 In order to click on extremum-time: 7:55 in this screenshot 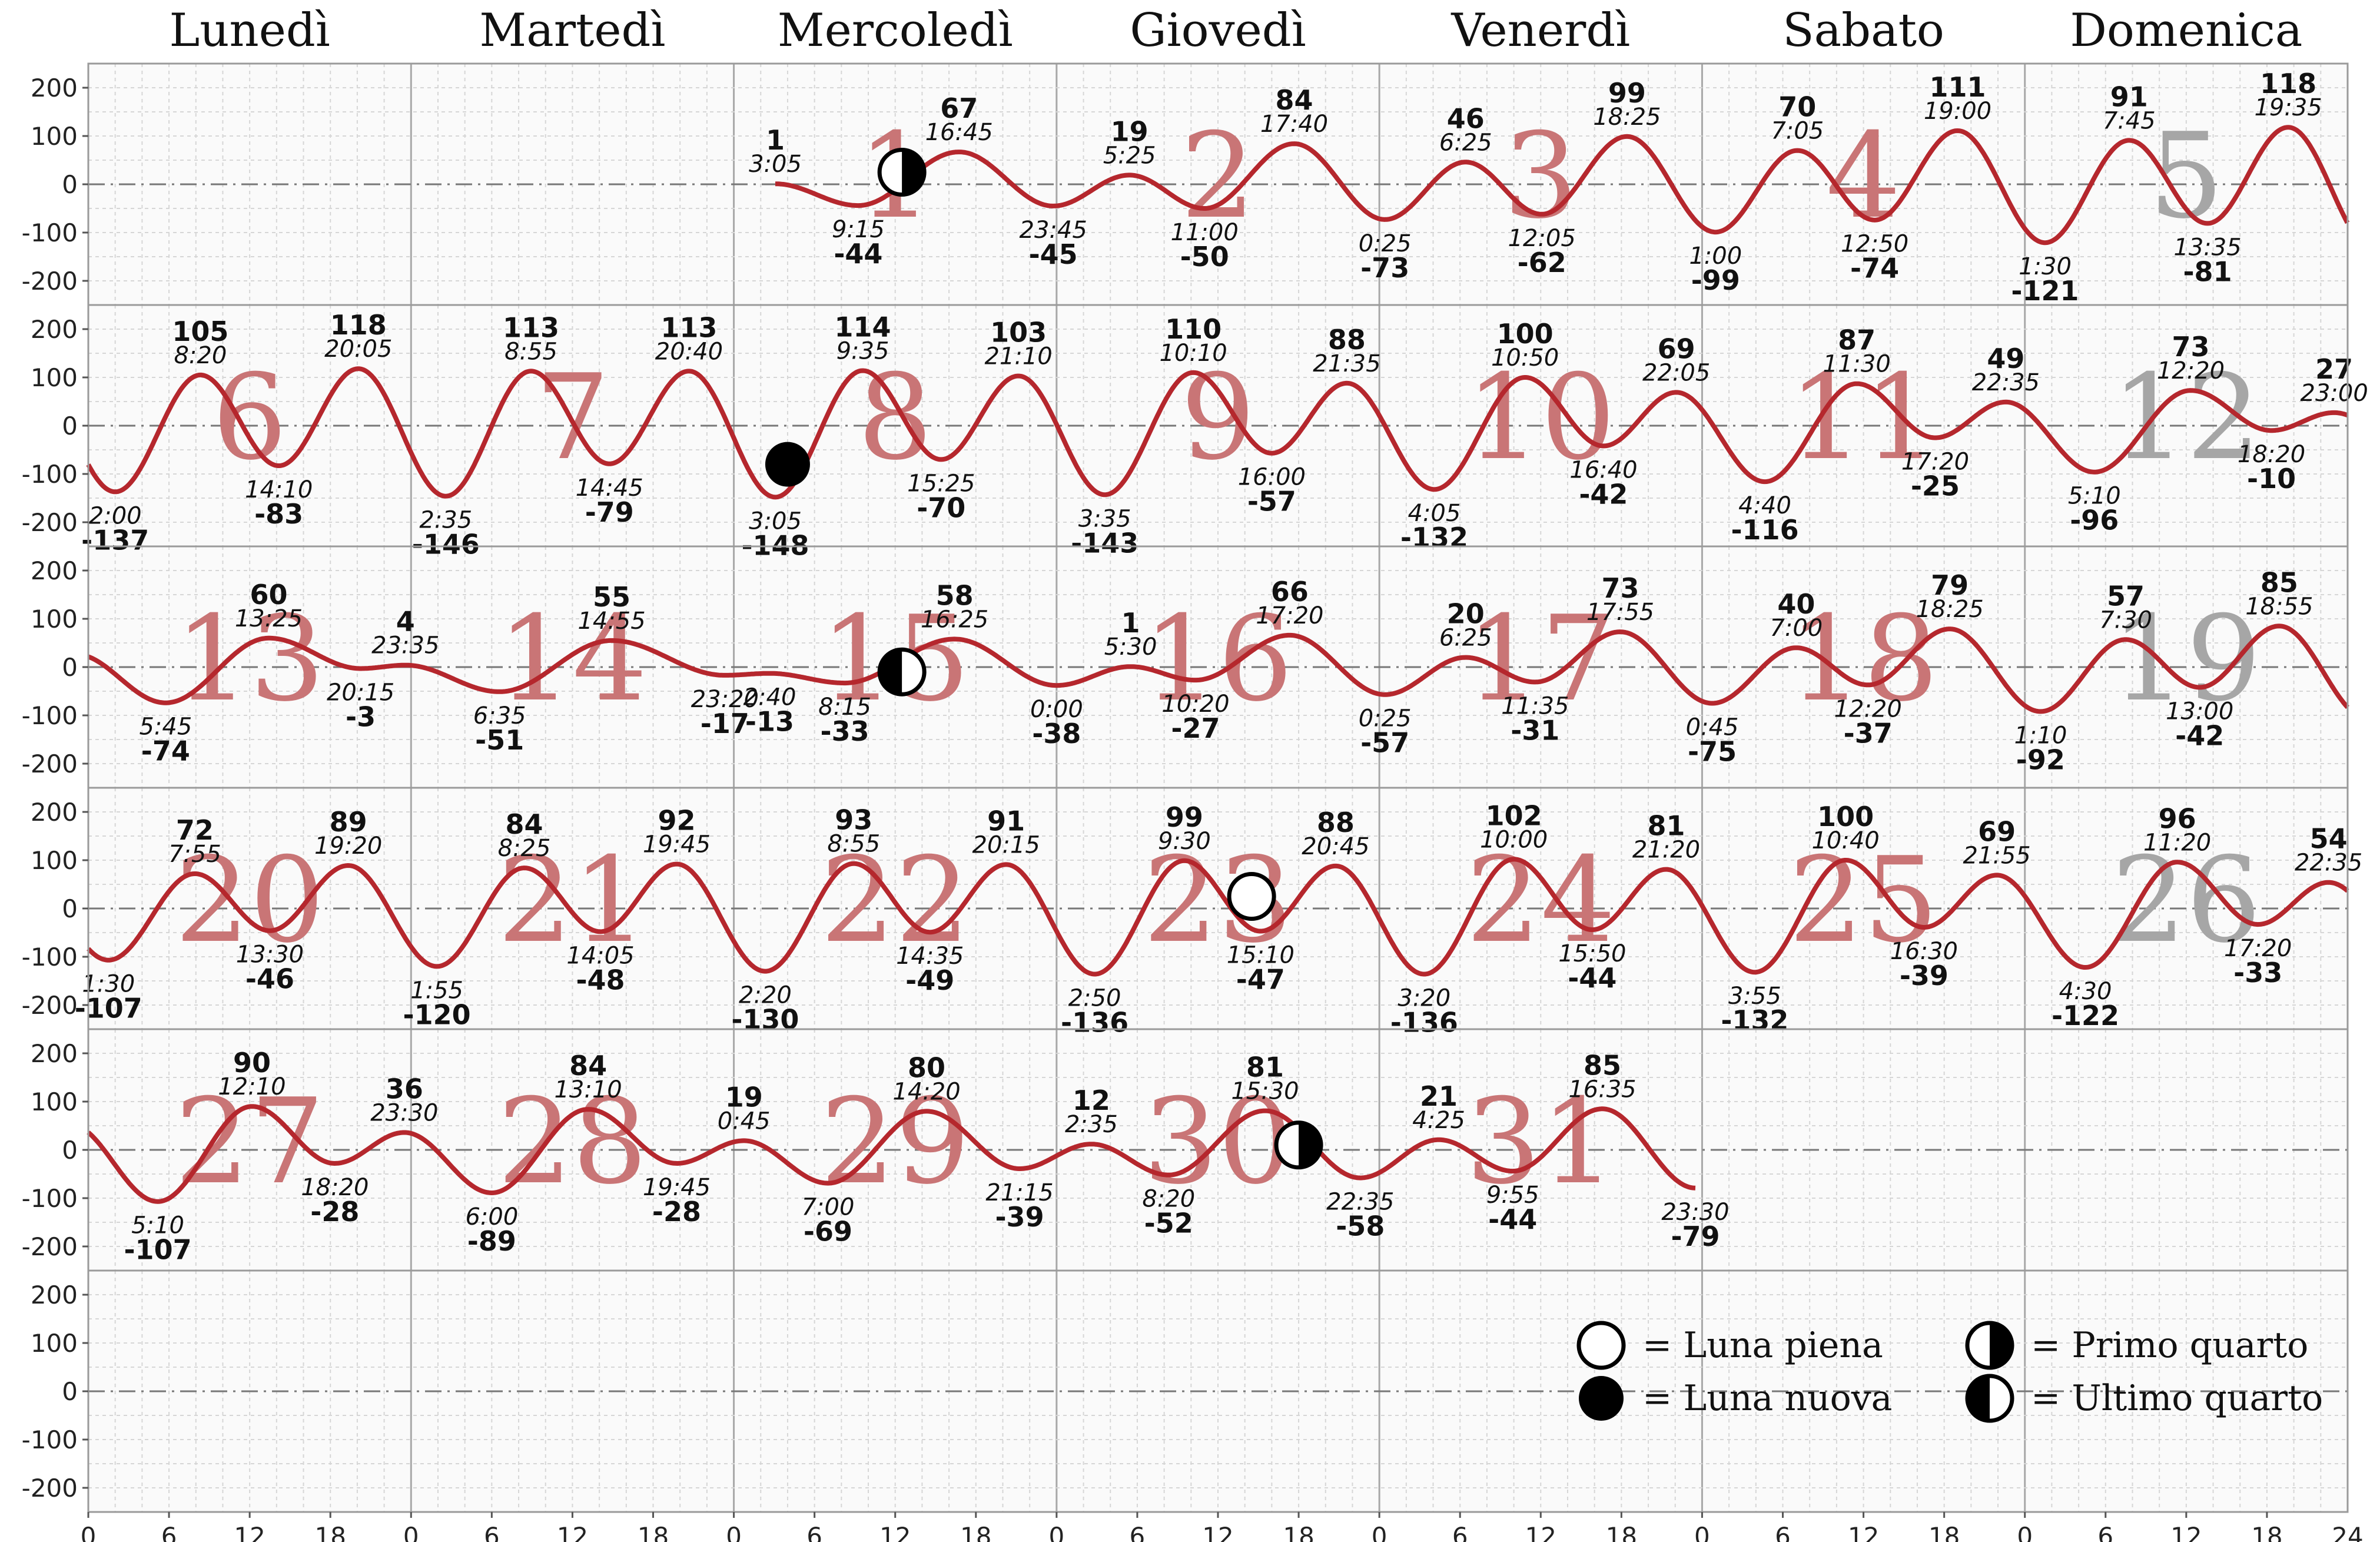, I will do `click(194, 855)`.